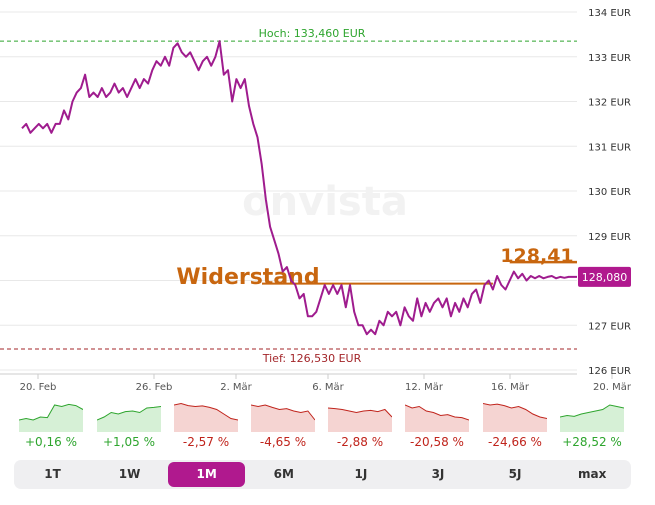  Describe the element at coordinates (206, 442) in the screenshot. I see `sparkline-change: -2,57 %` at that location.